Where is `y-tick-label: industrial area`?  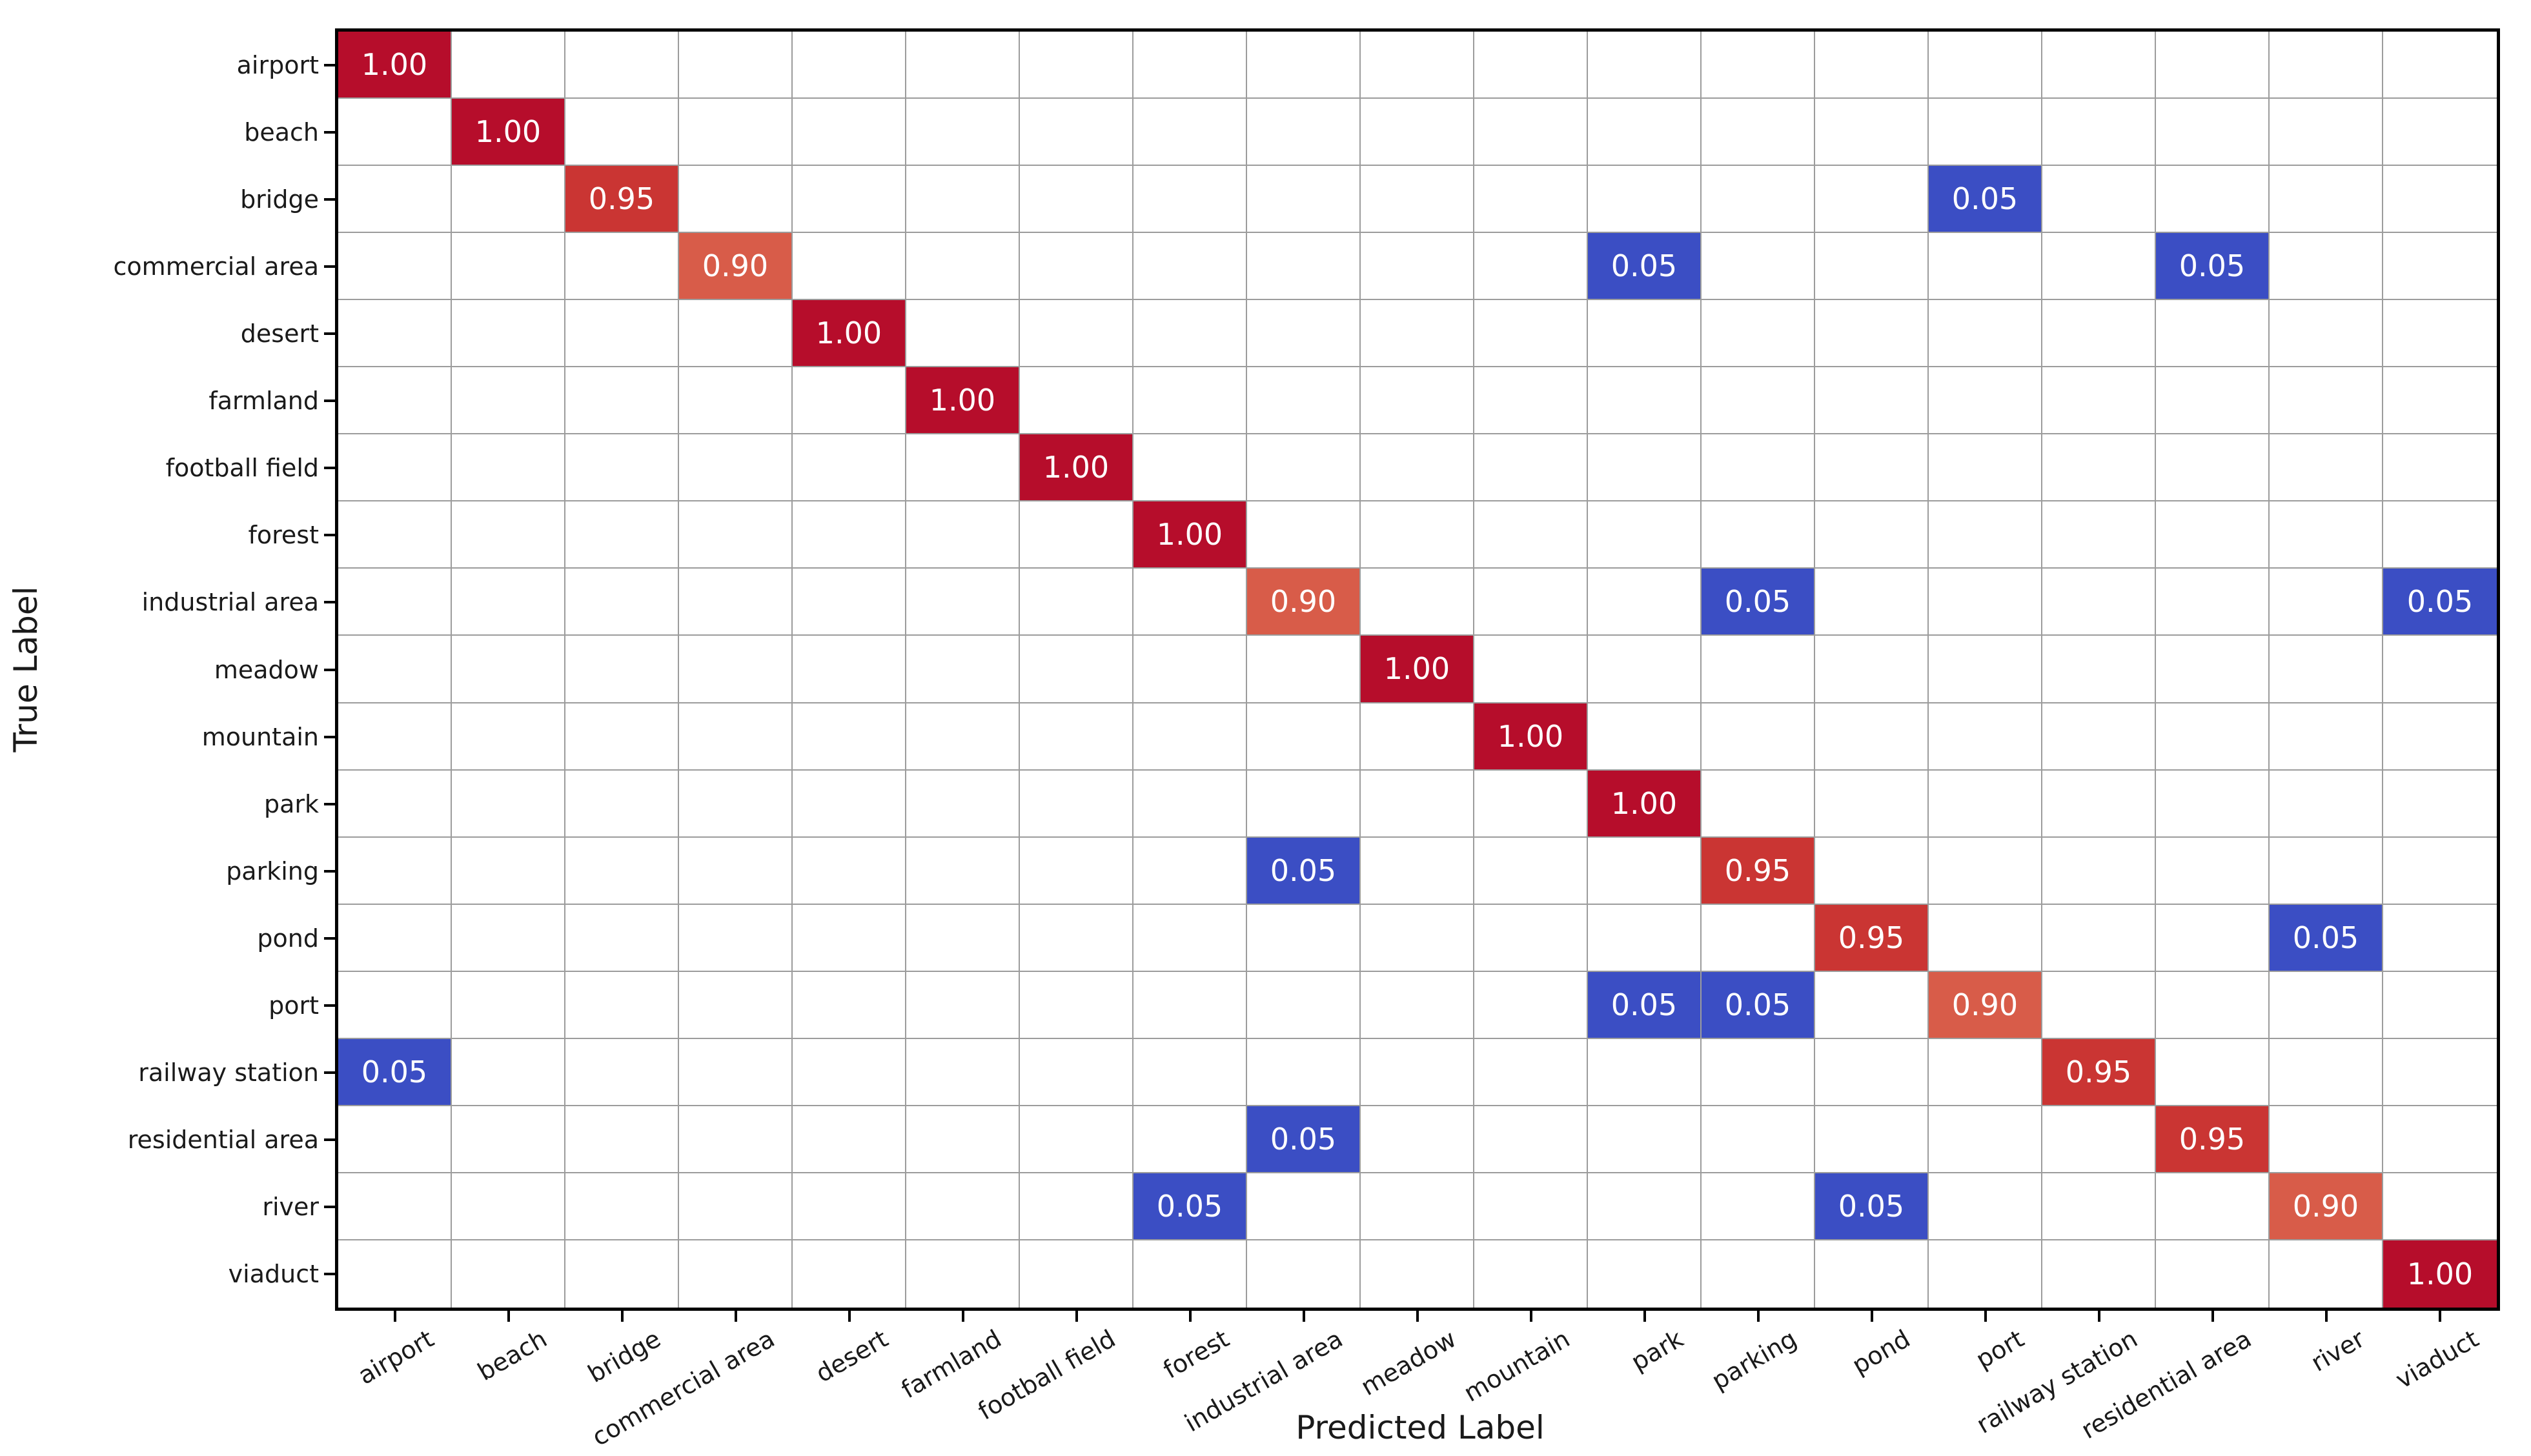
y-tick-label: industrial area is located at coordinates (230, 603).